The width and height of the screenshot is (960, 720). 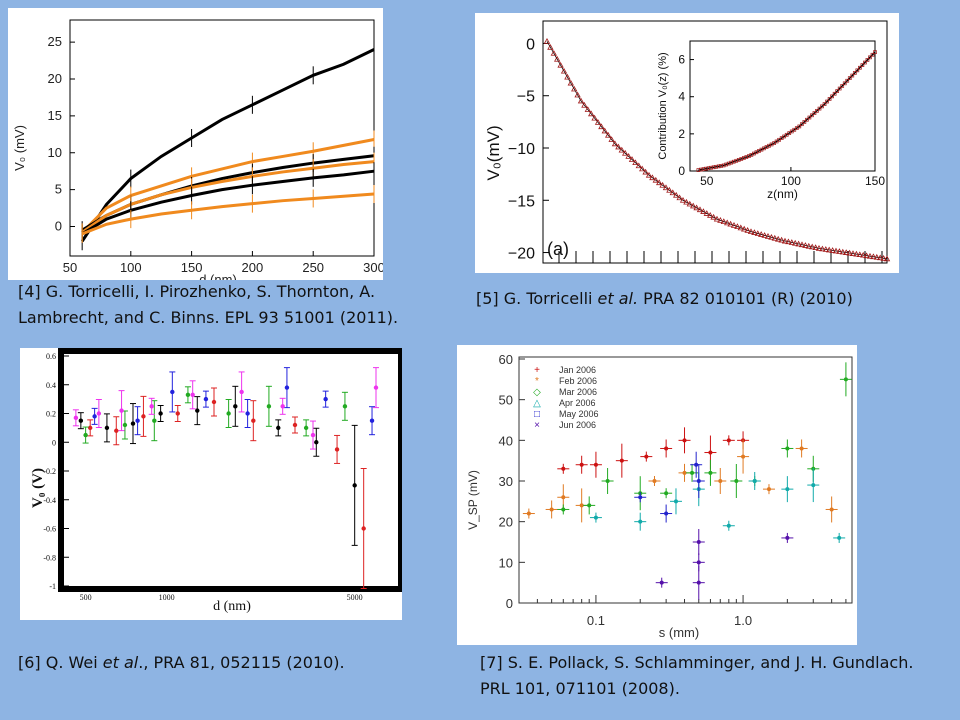 I want to click on chart5-inset-xlabel: z(nm), so click(x=782, y=194).